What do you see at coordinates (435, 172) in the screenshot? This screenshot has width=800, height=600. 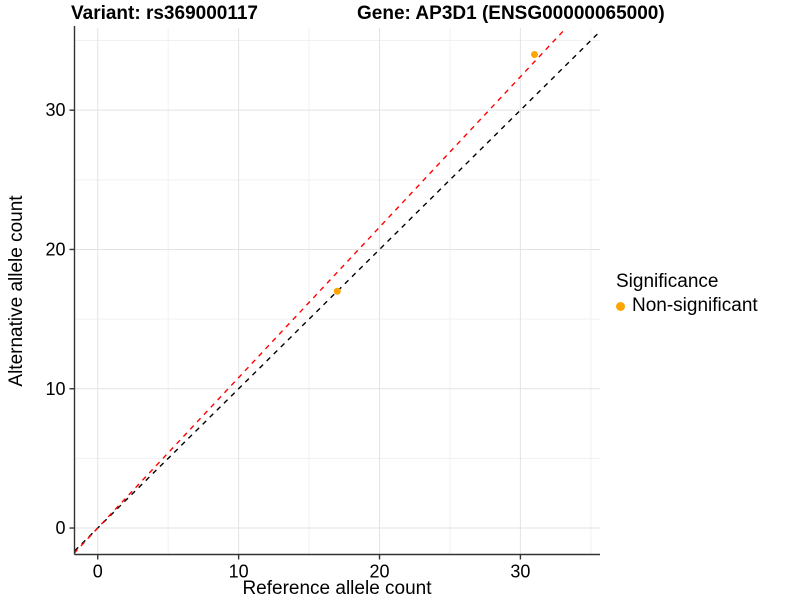 I see `data-points` at bounding box center [435, 172].